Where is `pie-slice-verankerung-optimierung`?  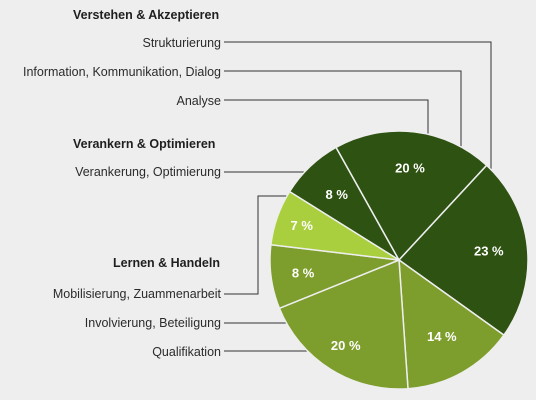 pie-slice-verankerung-optimierung is located at coordinates (335, 225).